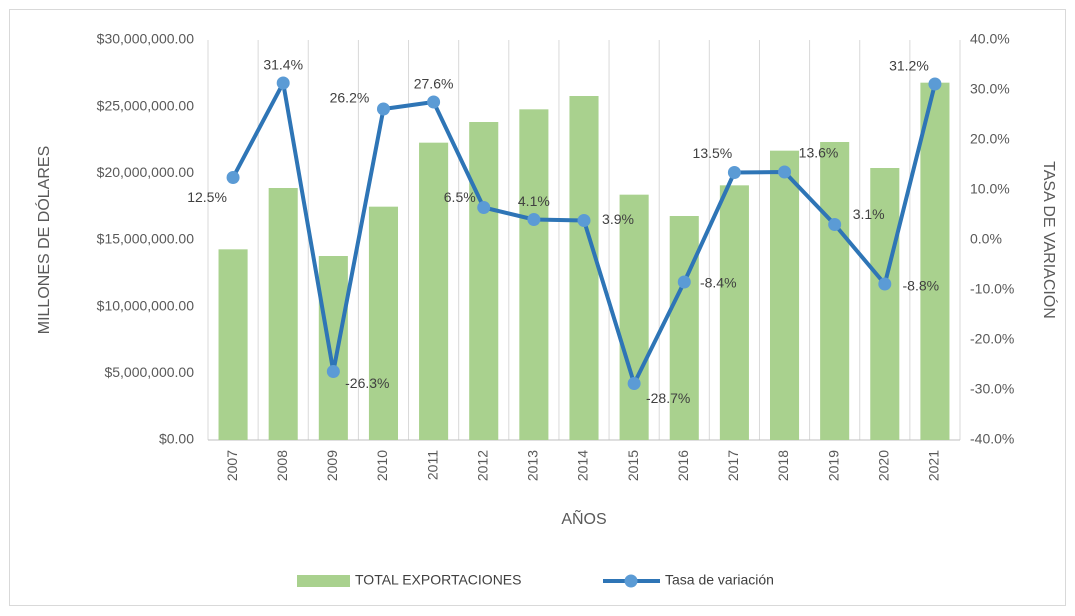  I want to click on x-tick-label: 2019, so click(833, 465).